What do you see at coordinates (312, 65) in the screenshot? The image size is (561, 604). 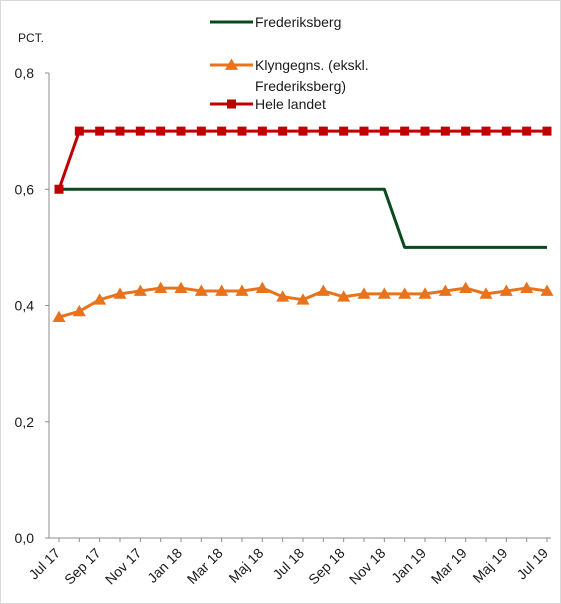 I see `legend-label: Klyngegns. (ekskl.` at bounding box center [312, 65].